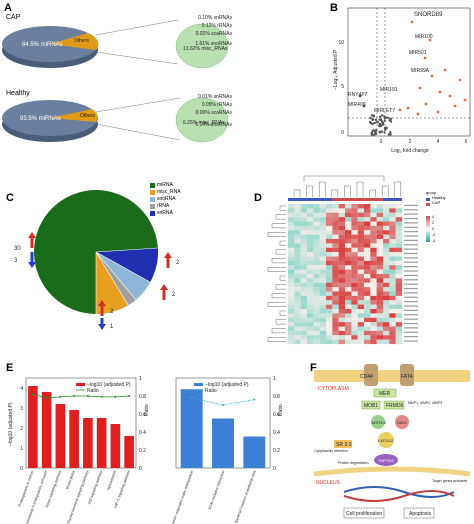 The image size is (474, 524). Describe the element at coordinates (379, 199) in the screenshot. I see `group-bar-cap` at that location.